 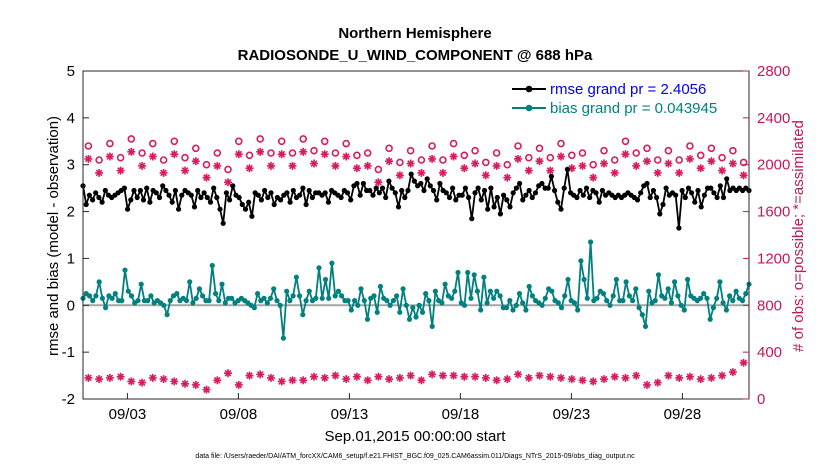 What do you see at coordinates (68, 399) in the screenshot?
I see `left-tick-label: -2` at bounding box center [68, 399].